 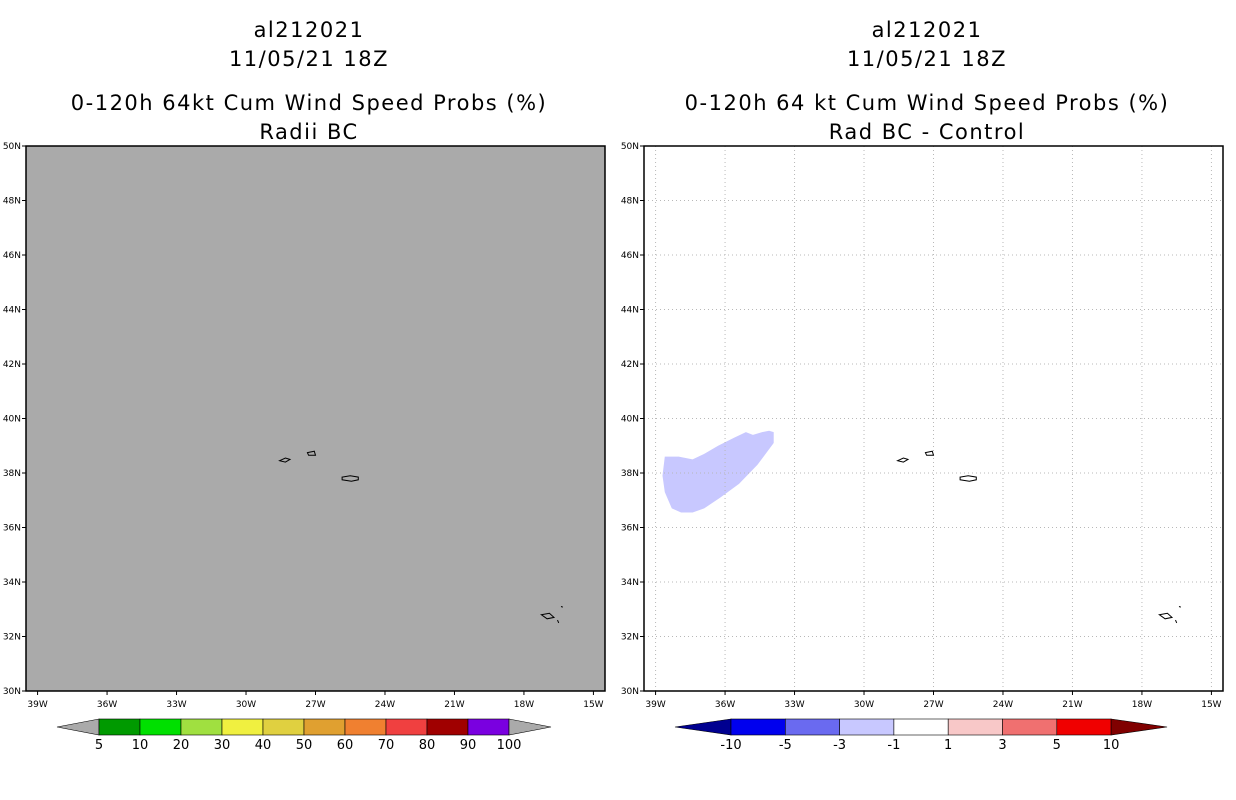 I want to click on colorbar-label: -10, so click(x=730, y=745).